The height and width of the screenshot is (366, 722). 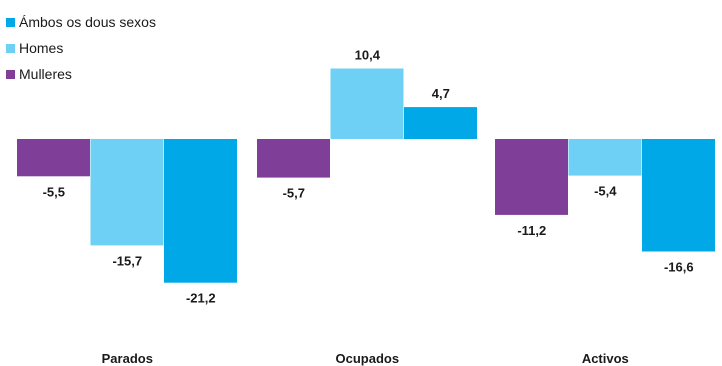 What do you see at coordinates (200, 211) in the screenshot?
I see `bar-parados-ambos` at bounding box center [200, 211].